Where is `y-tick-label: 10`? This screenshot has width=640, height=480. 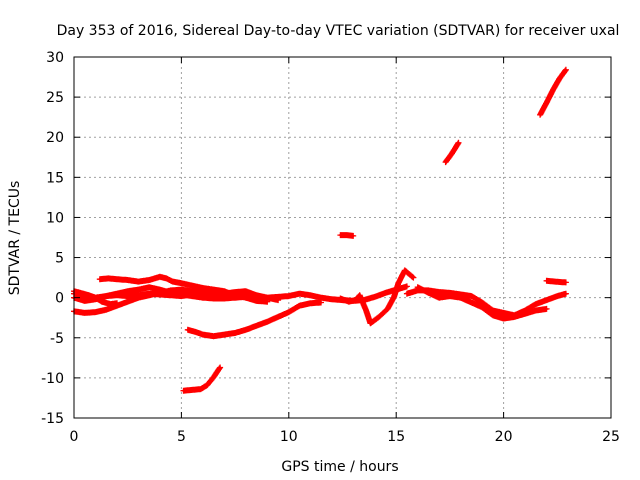
y-tick-label: 10 is located at coordinates (55, 218).